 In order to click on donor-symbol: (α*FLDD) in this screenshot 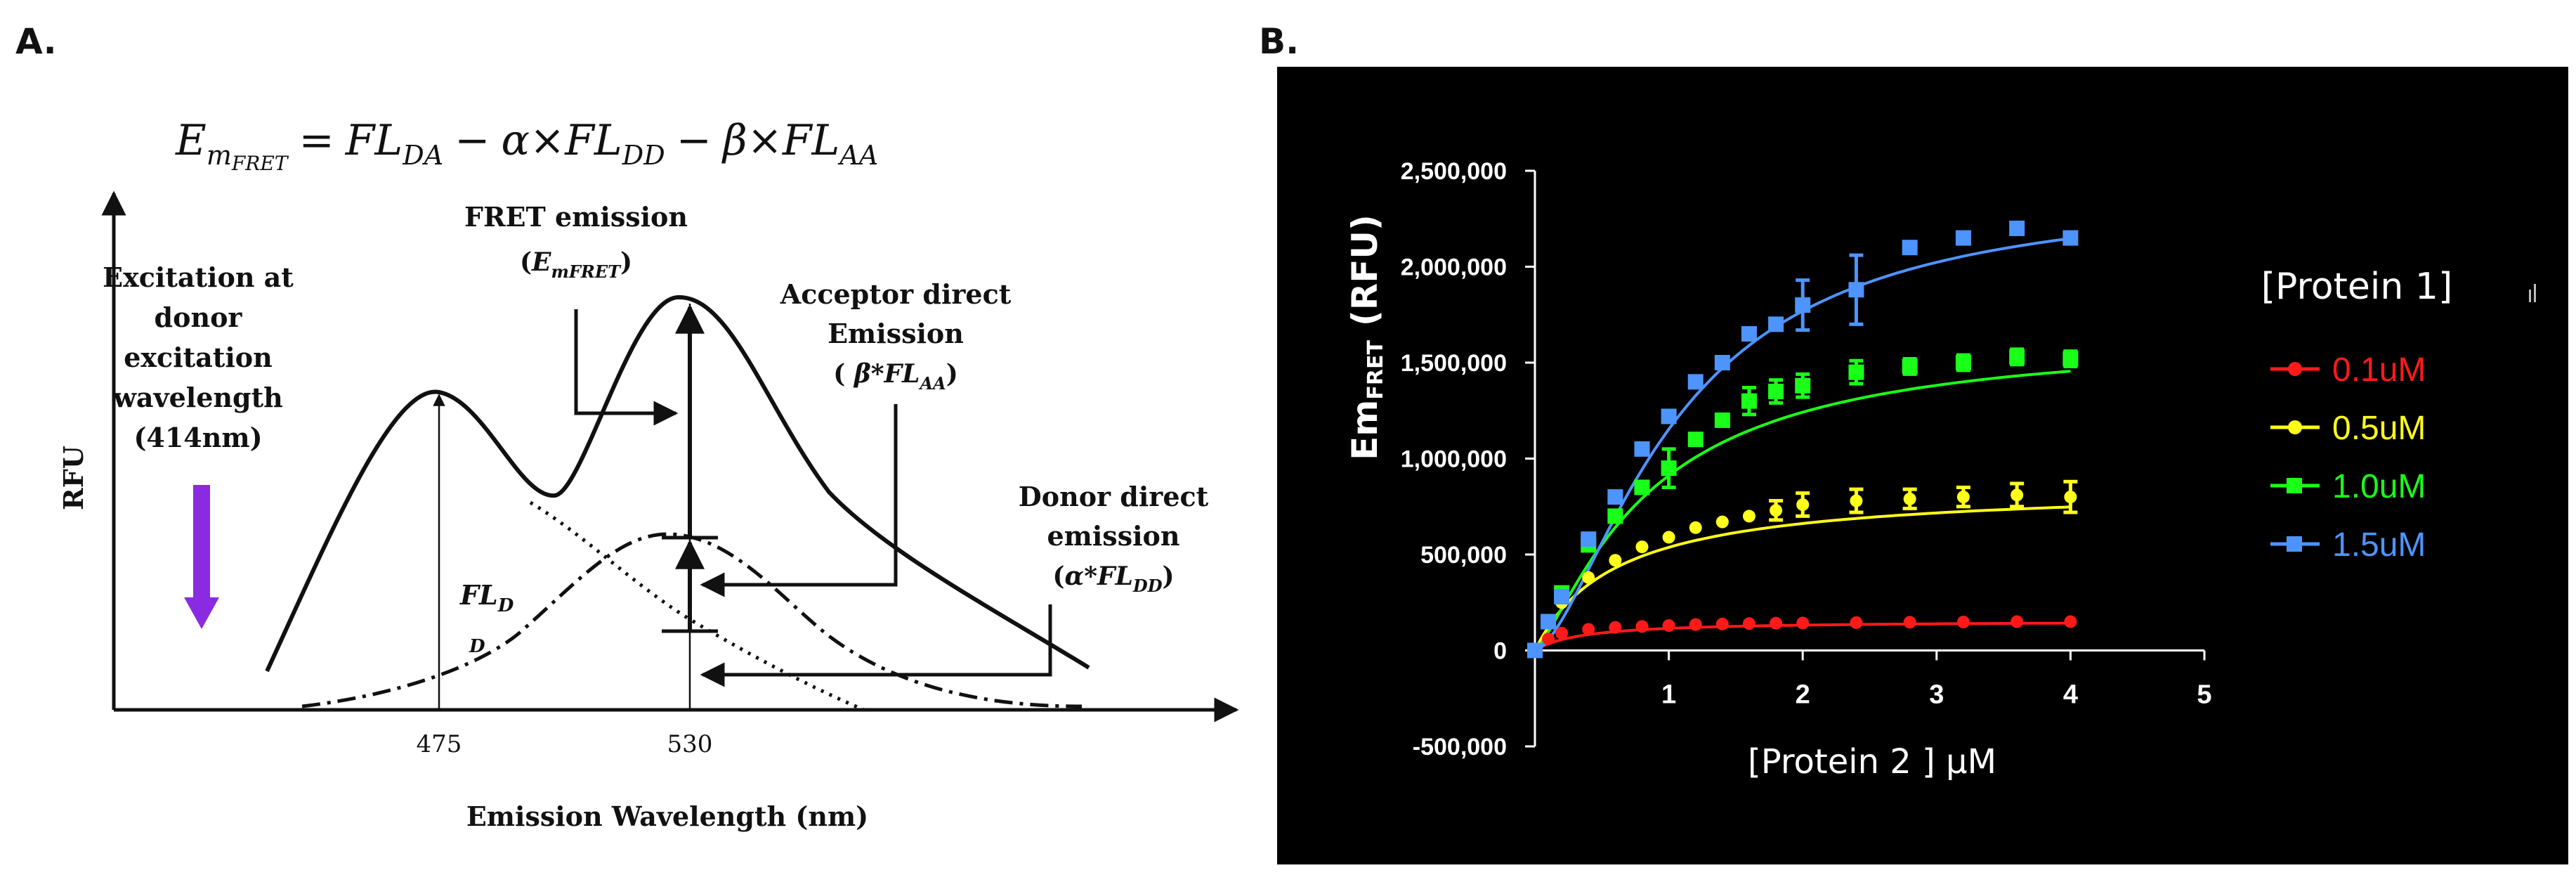, I will do `click(1113, 579)`.